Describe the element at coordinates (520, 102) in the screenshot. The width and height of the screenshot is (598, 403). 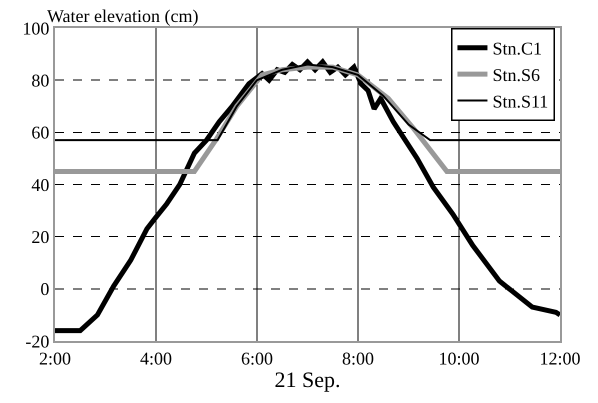
I see `legend-label: Stn.S11` at that location.